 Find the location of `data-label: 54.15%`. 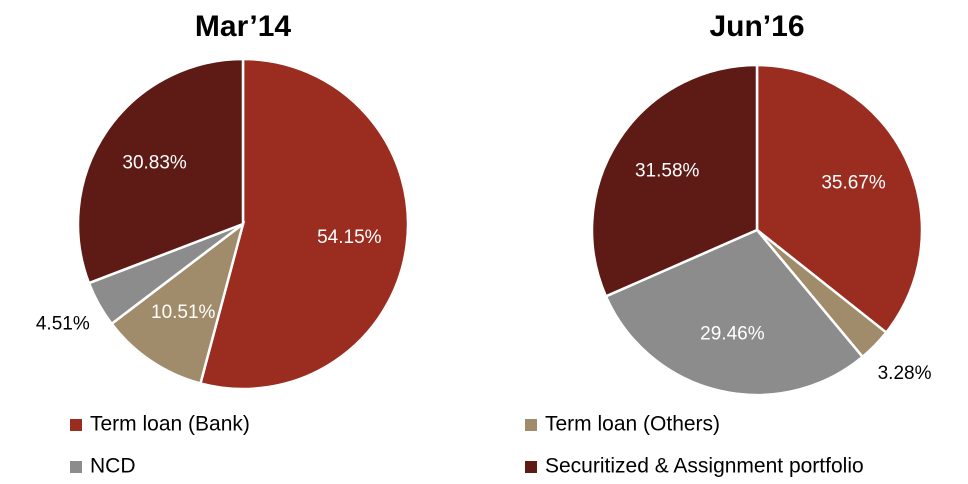

data-label: 54.15% is located at coordinates (349, 237).